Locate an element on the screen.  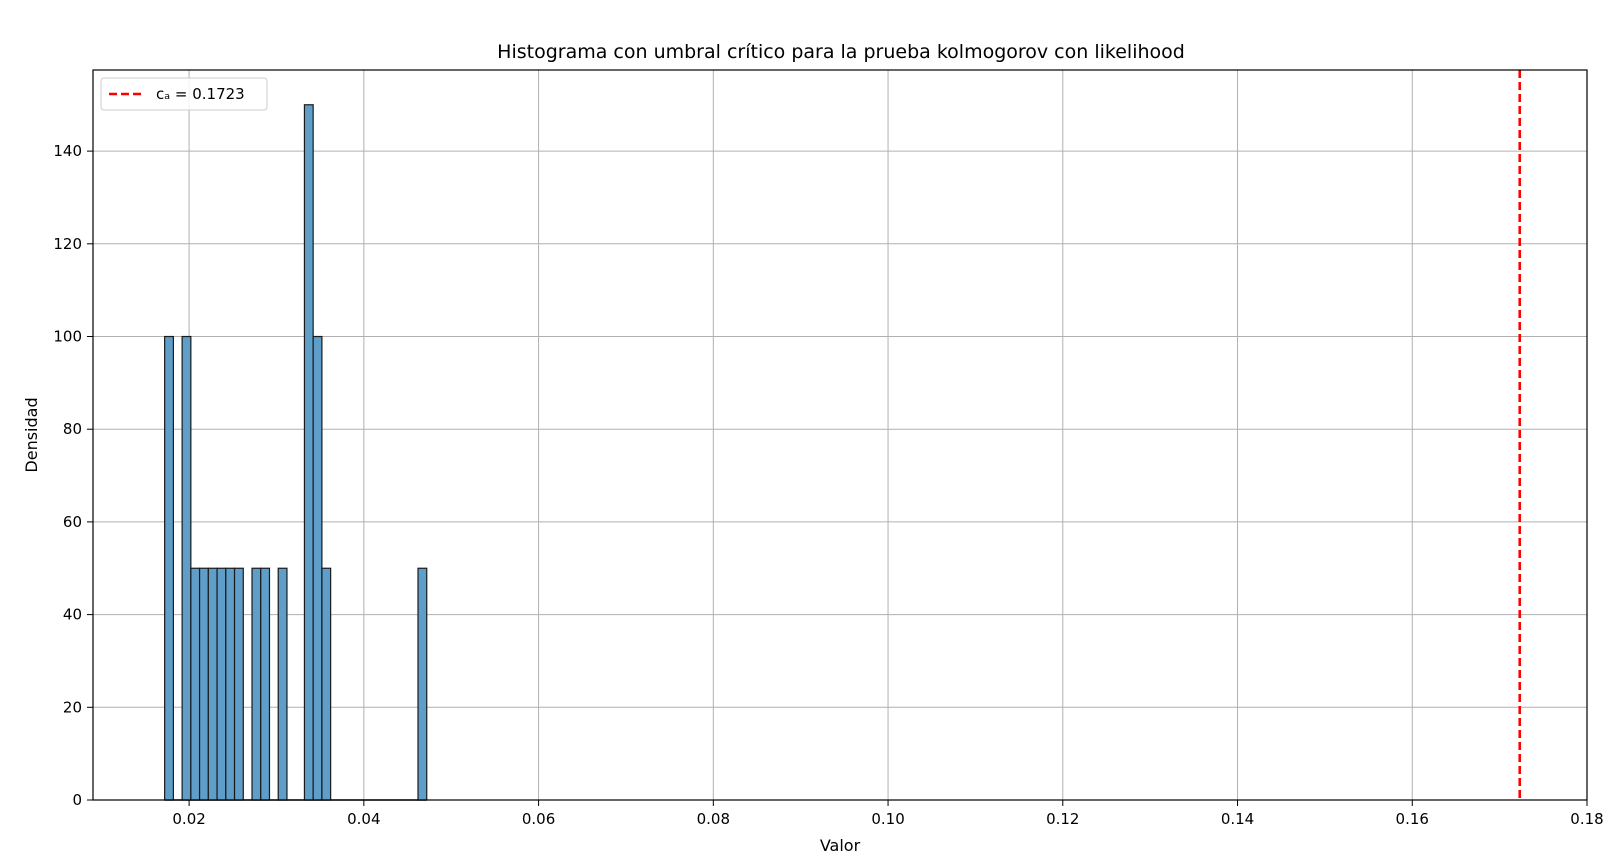
x-tick-label: 0.02 is located at coordinates (188, 819).